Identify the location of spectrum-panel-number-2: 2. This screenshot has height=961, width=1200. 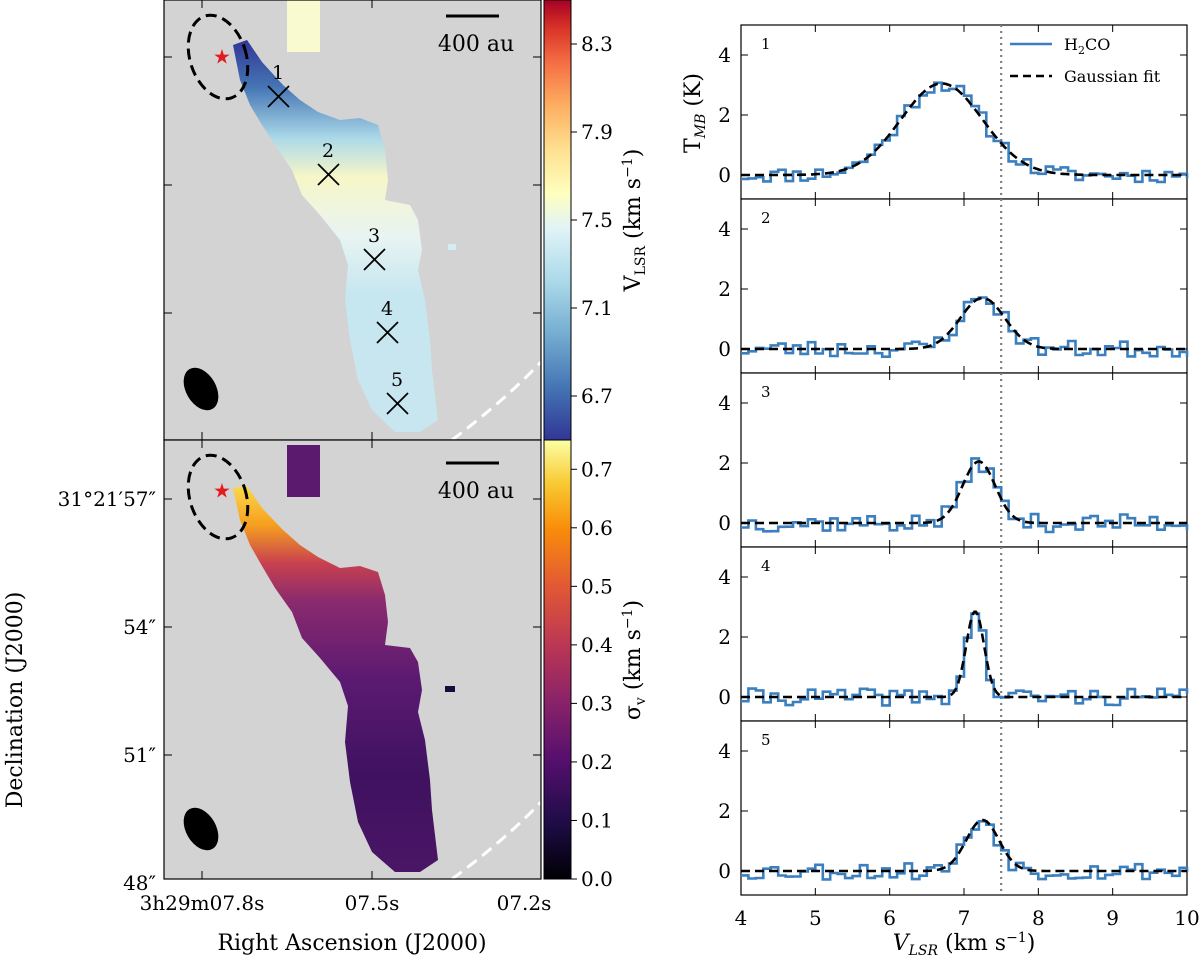
(766, 218).